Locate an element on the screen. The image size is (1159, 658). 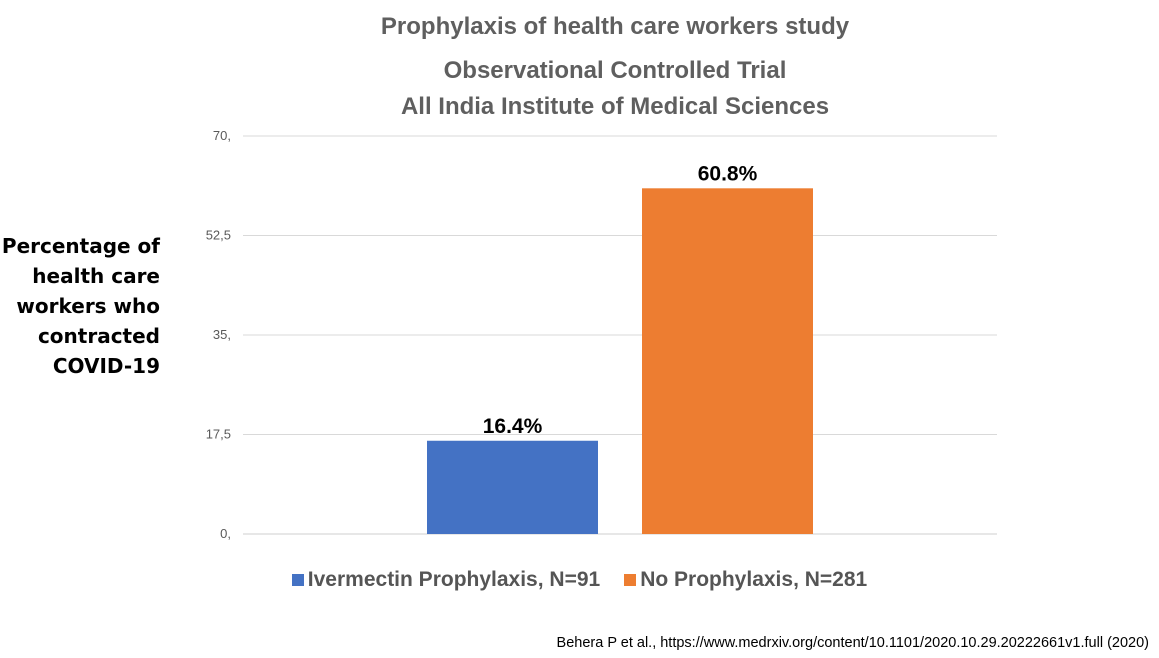
data-label-no-prophylaxis: 60.8% is located at coordinates (728, 173).